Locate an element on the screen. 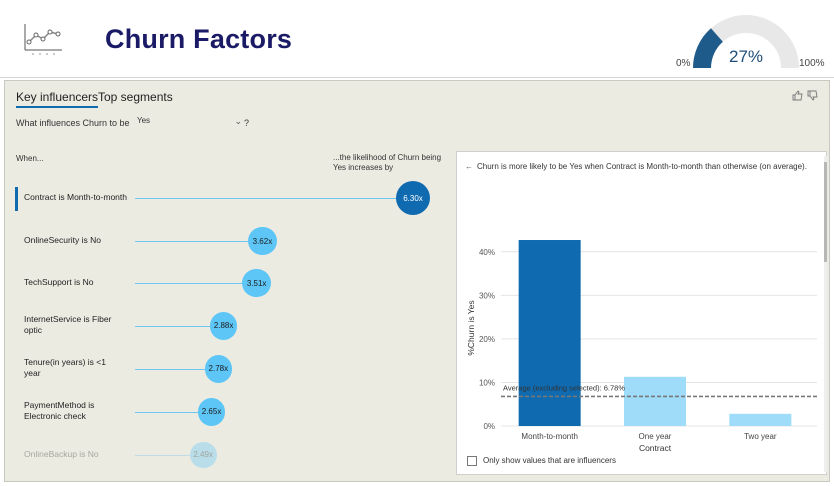  influencers-only-option: Only show values that are influencers is located at coordinates (541, 461).